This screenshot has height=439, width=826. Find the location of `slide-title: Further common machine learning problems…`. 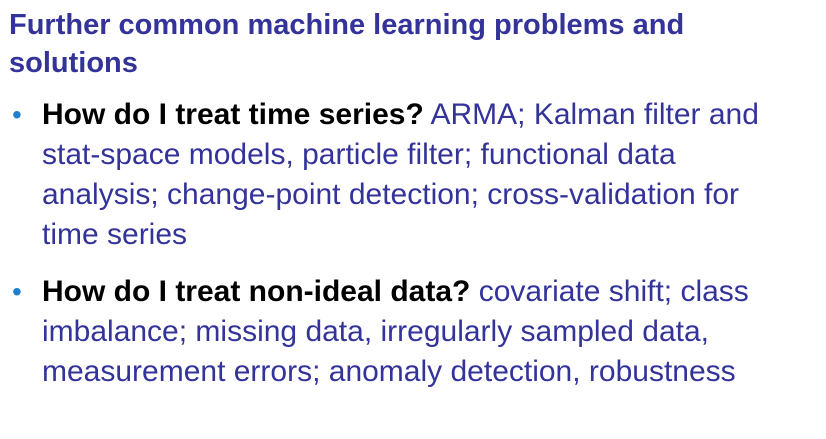

slide-title: Further common machine learning problems… is located at coordinates (347, 44).